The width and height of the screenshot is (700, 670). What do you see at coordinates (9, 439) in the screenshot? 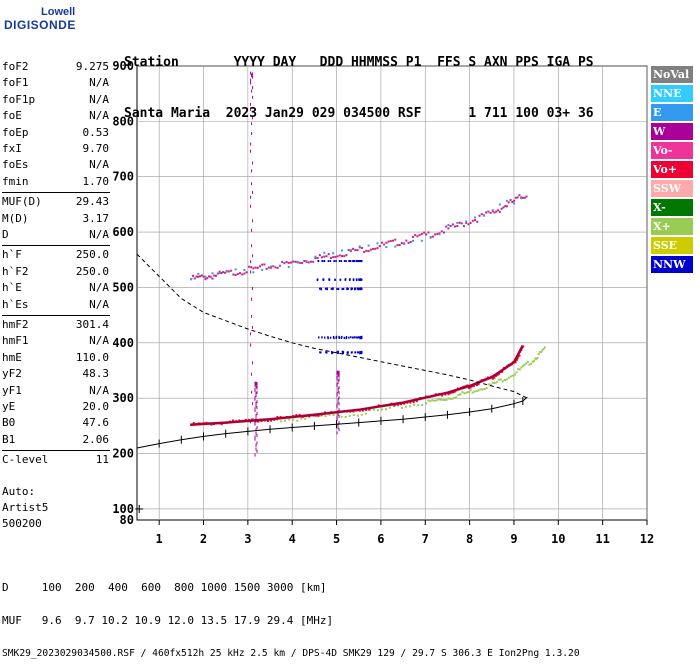
I see `param-name: B1` at bounding box center [9, 439].